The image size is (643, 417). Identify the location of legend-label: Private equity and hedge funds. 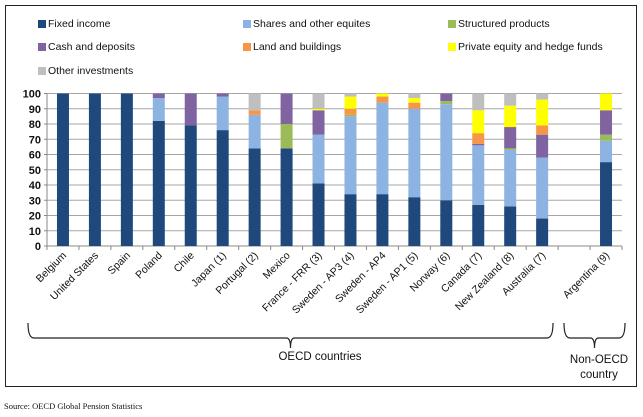
(530, 47).